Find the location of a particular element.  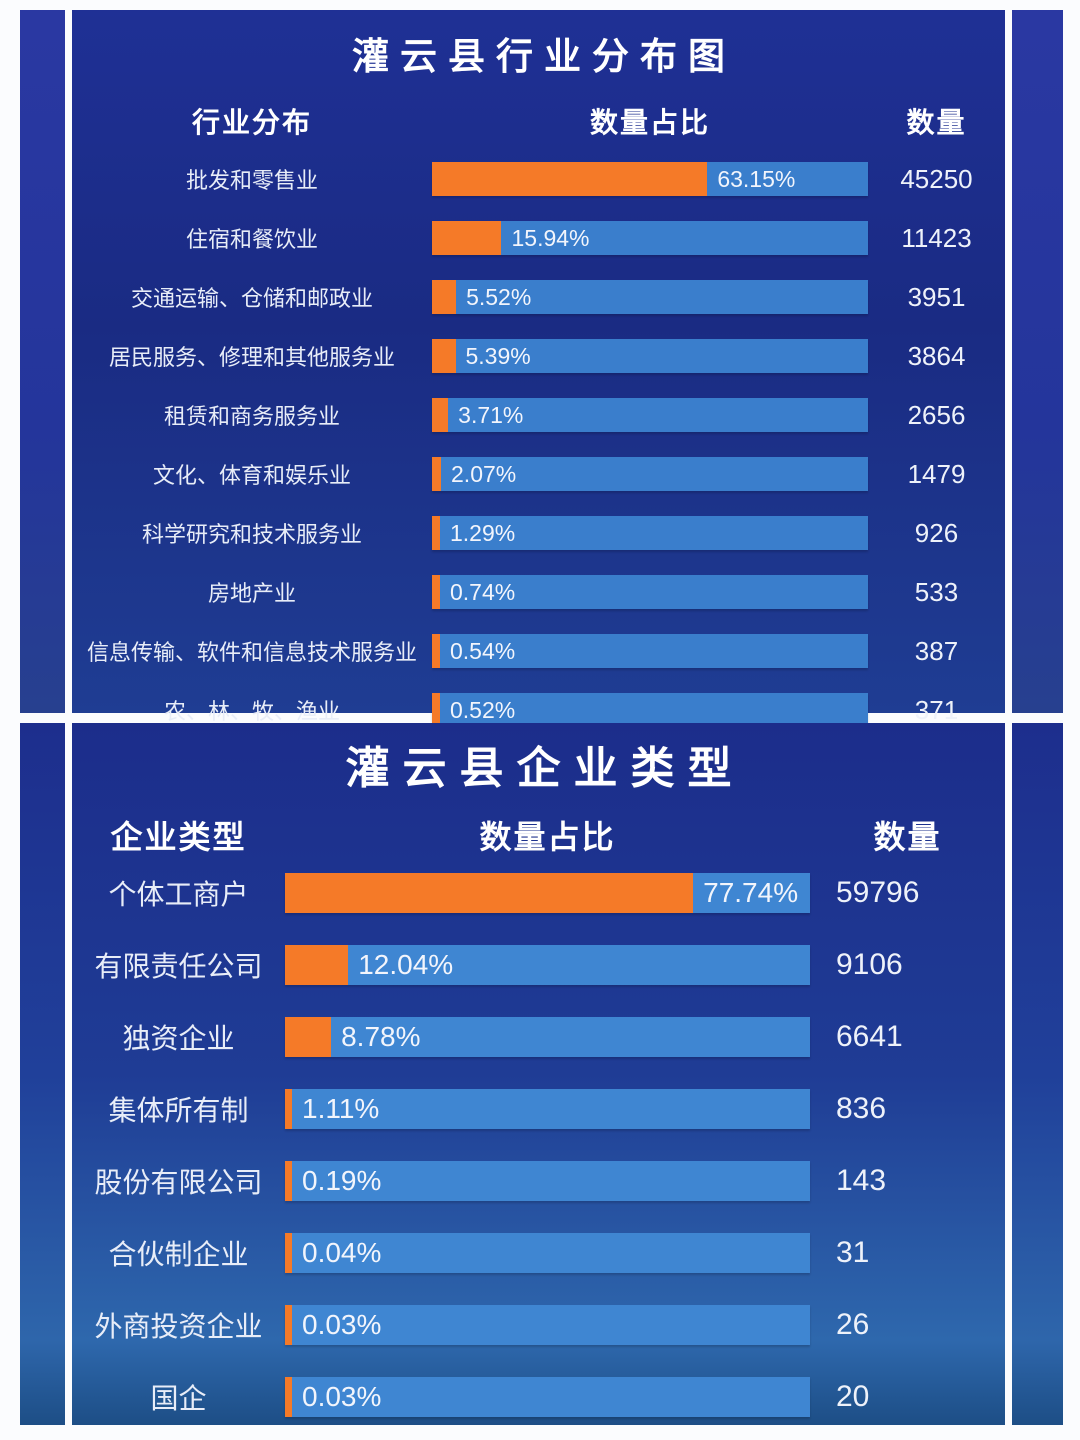

category-label: 独资企业 is located at coordinates (178, 1038).